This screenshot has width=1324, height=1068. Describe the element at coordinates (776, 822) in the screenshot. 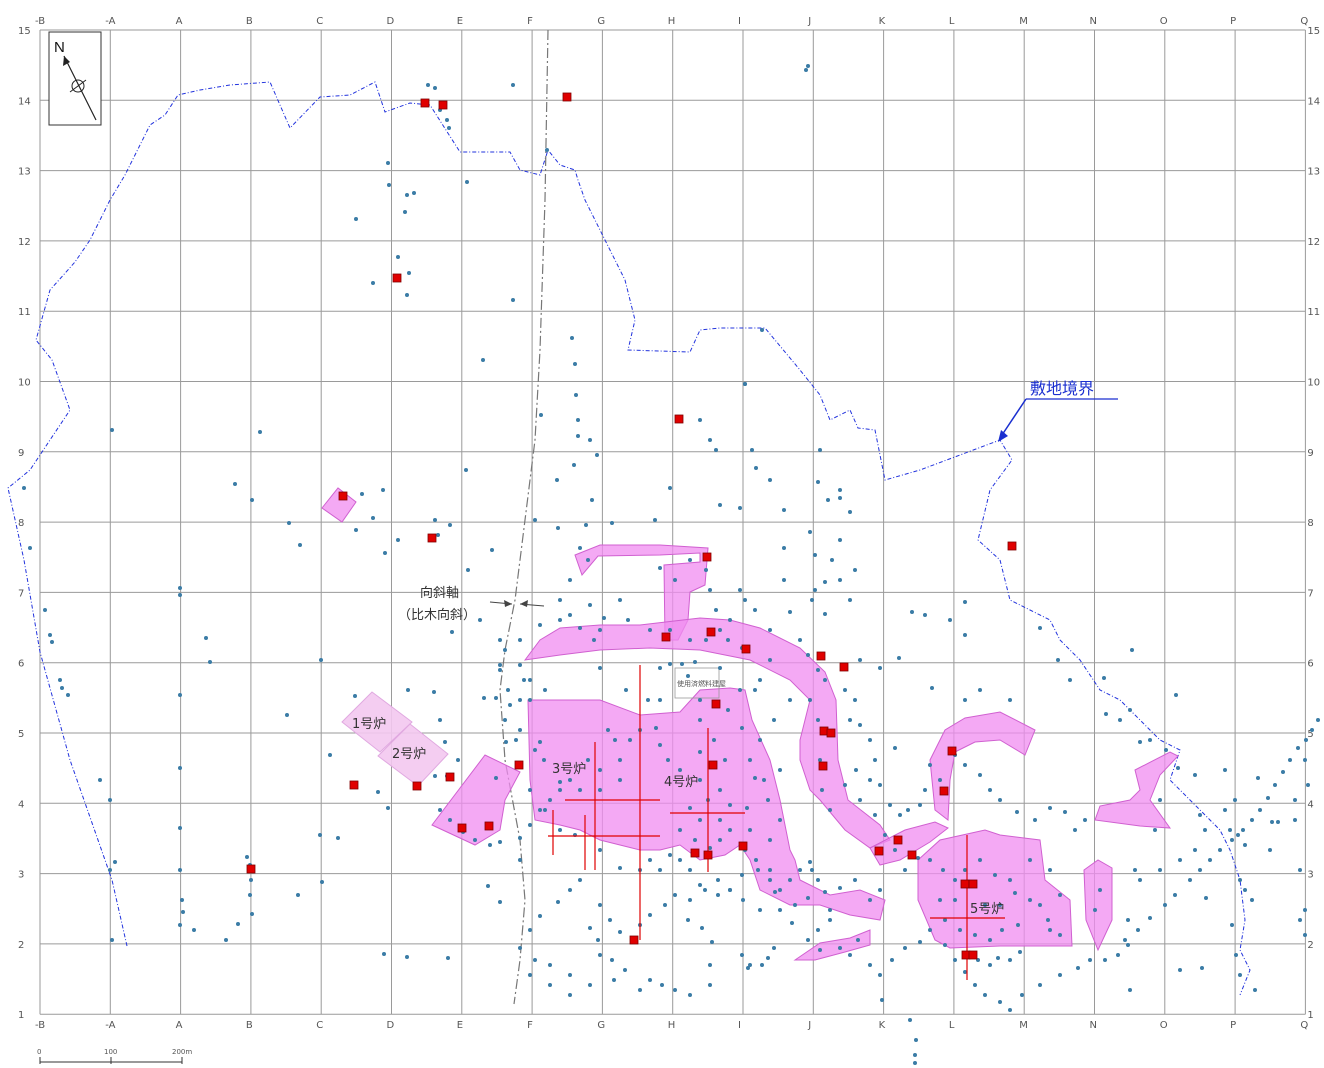

I see `cross-section-lines` at that location.